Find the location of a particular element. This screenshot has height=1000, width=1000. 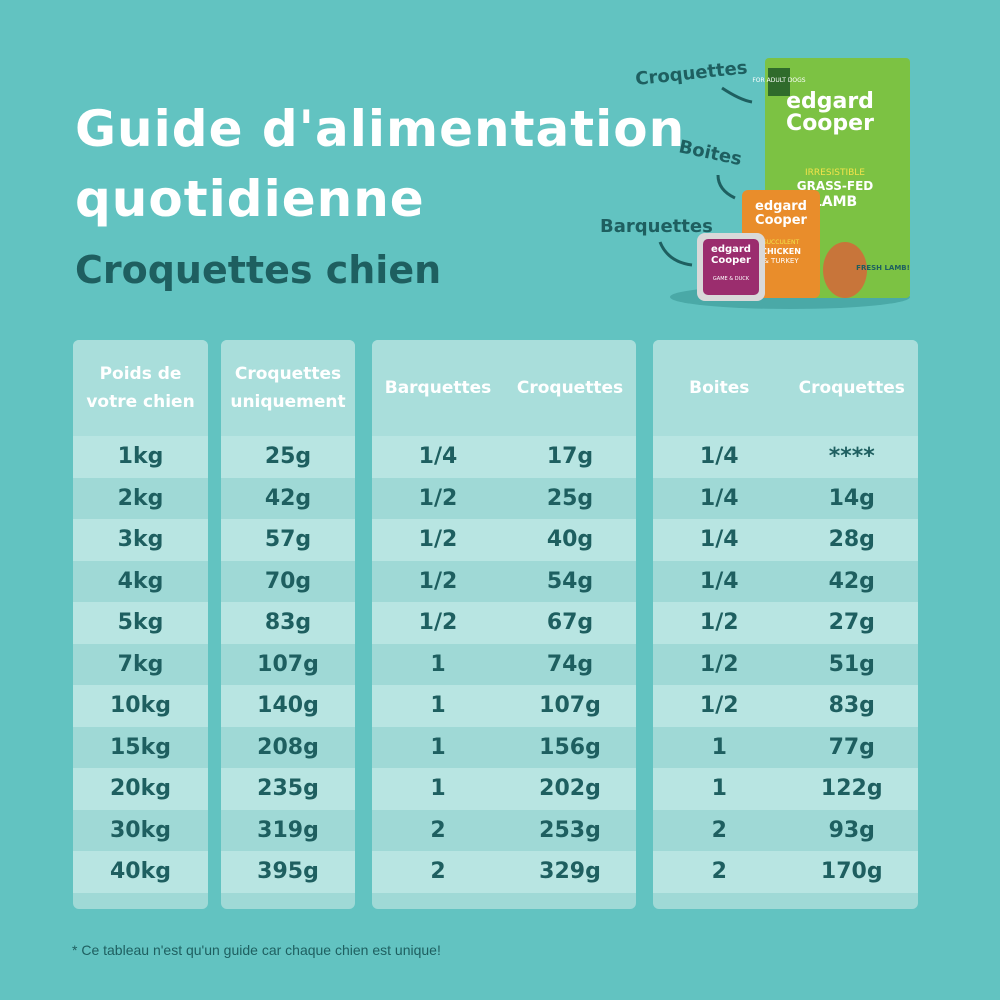

table-row: 1/4 **** is located at coordinates (785, 457).